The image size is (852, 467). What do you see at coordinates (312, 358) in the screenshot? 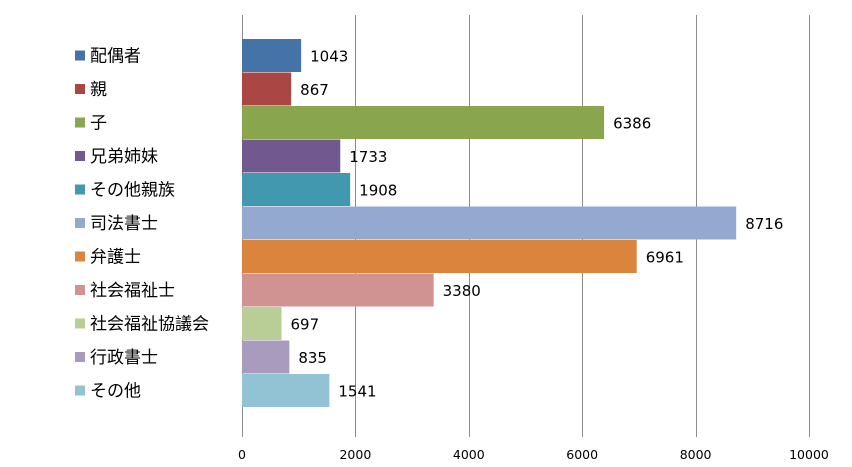
I see `value-label-10: 835` at bounding box center [312, 358].